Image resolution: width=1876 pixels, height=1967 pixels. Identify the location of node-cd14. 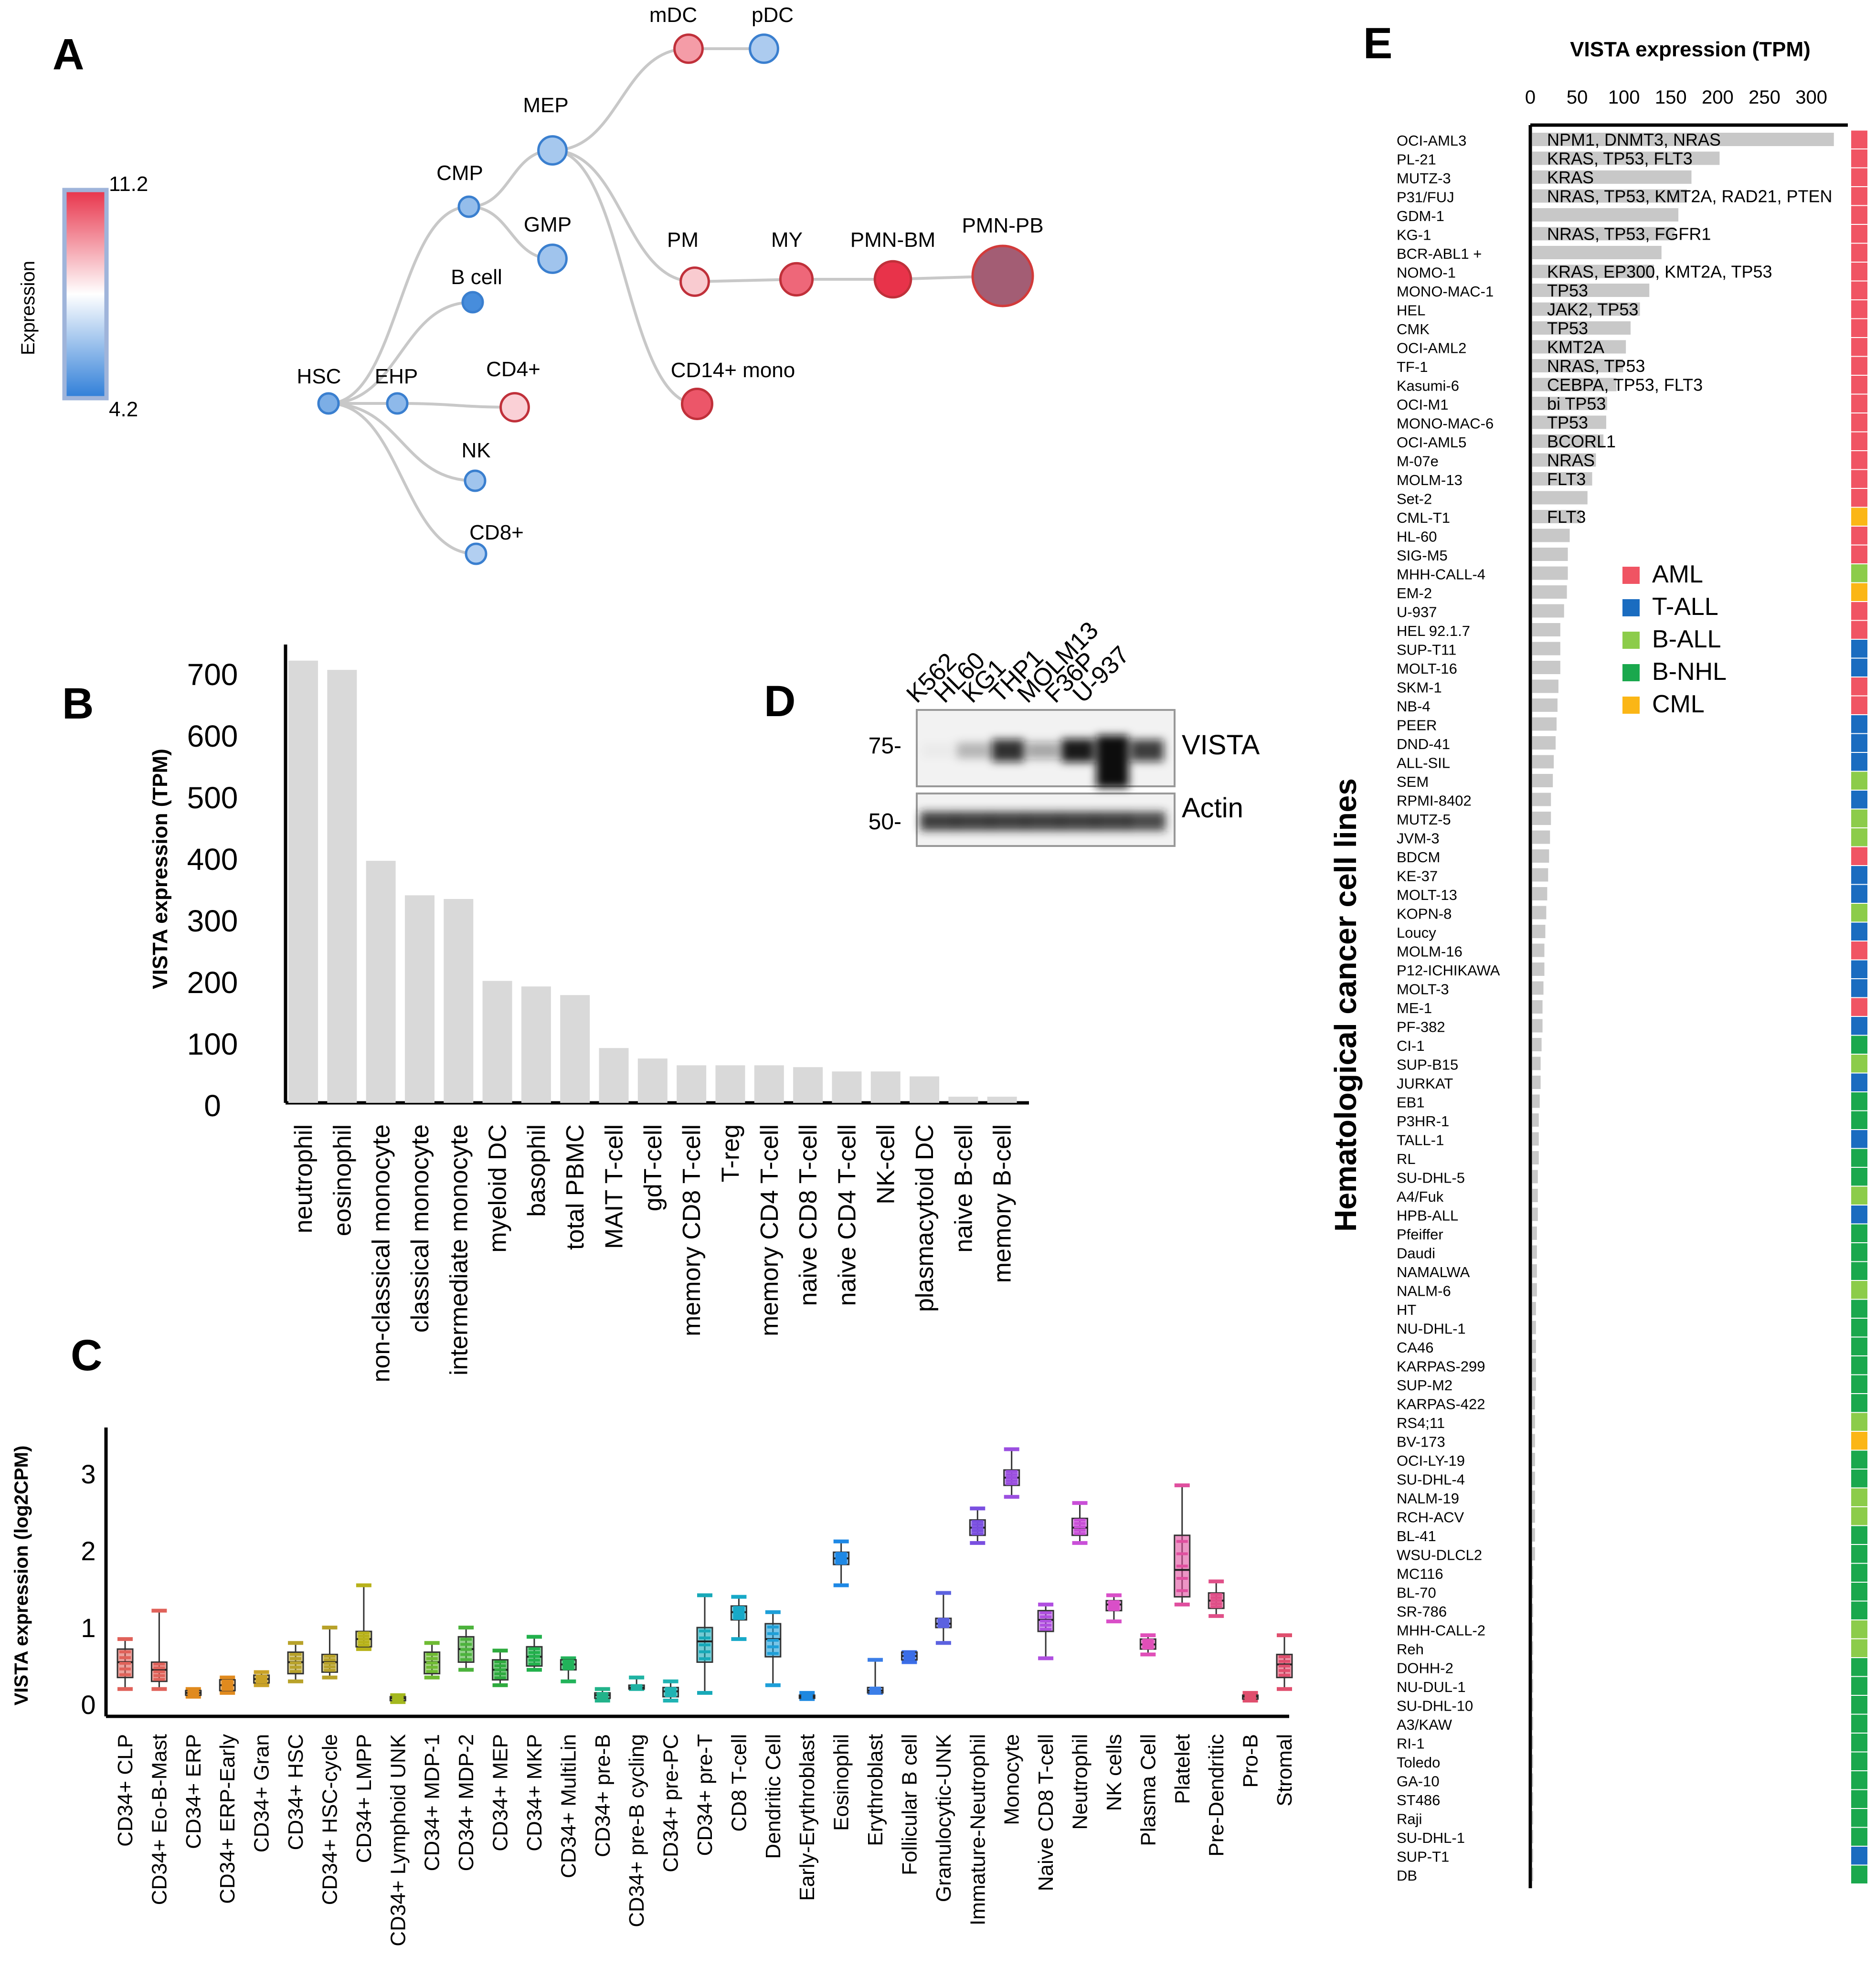
(697, 404).